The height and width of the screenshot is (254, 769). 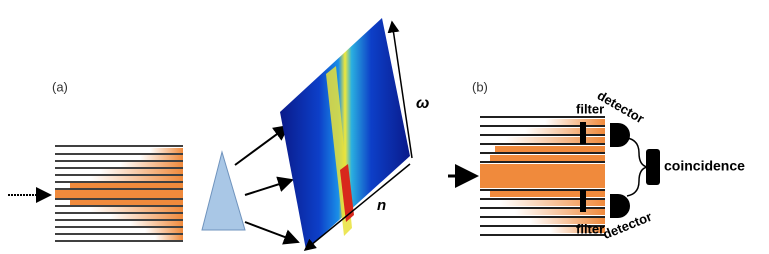 What do you see at coordinates (400, 89) in the screenshot?
I see `omega-axis` at bounding box center [400, 89].